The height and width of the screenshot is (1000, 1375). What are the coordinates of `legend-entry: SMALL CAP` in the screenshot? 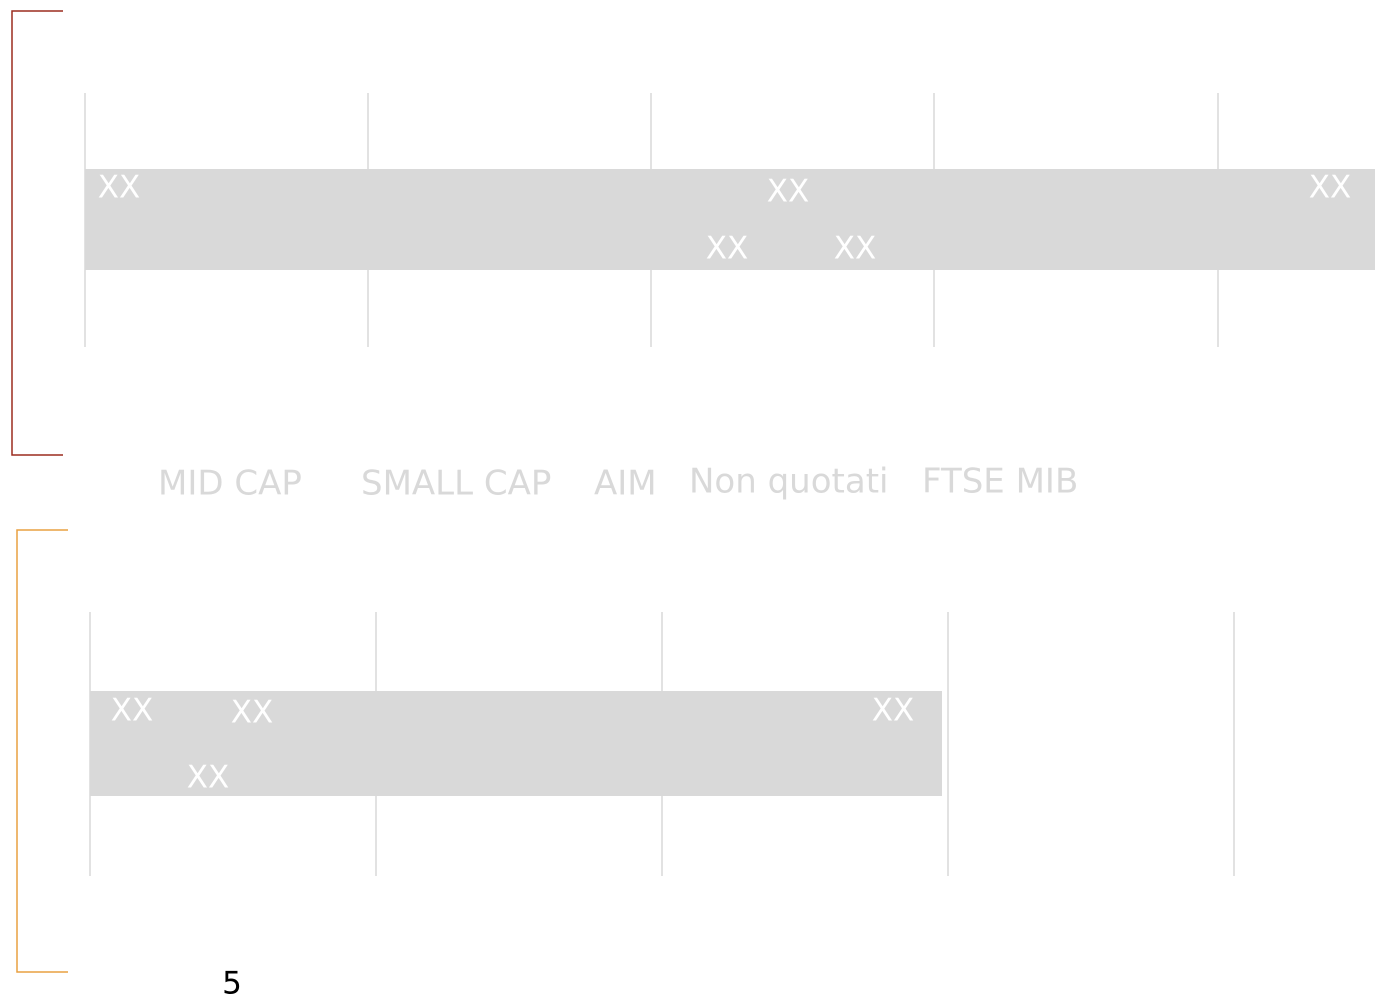 It's located at (456, 484).